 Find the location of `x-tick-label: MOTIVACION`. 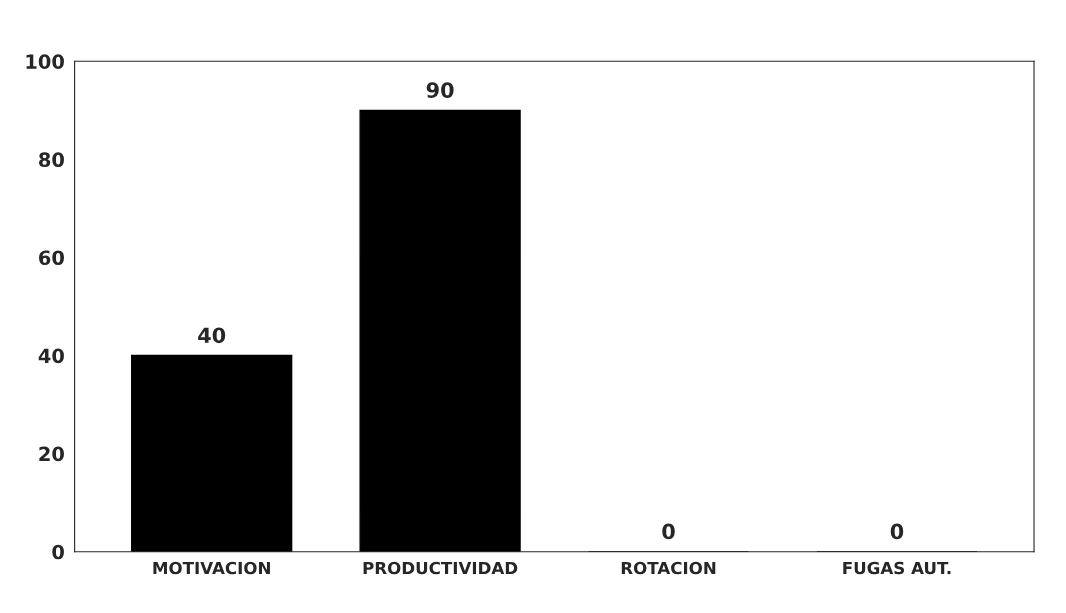

x-tick-label: MOTIVACION is located at coordinates (211, 568).